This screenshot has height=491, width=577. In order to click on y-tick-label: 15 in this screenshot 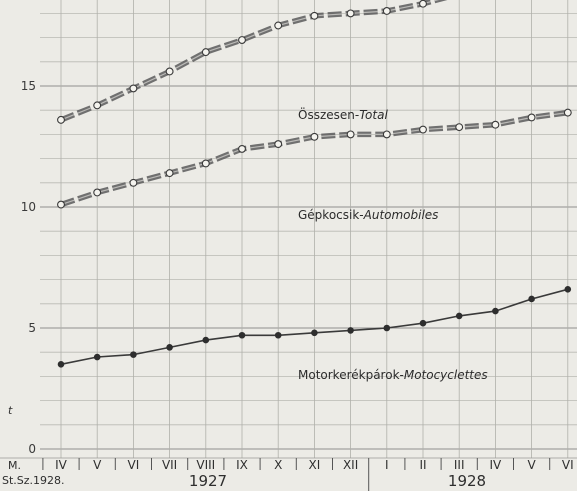, I will do `click(28, 86)`.